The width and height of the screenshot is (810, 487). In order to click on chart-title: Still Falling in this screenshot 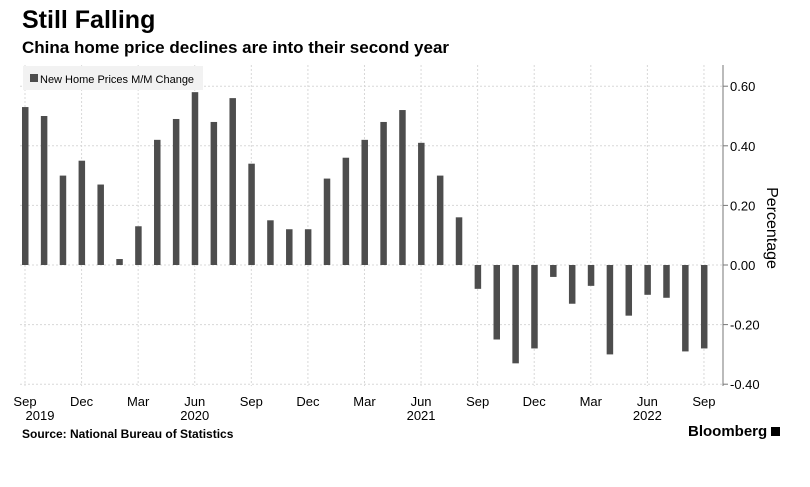, I will do `click(89, 20)`.